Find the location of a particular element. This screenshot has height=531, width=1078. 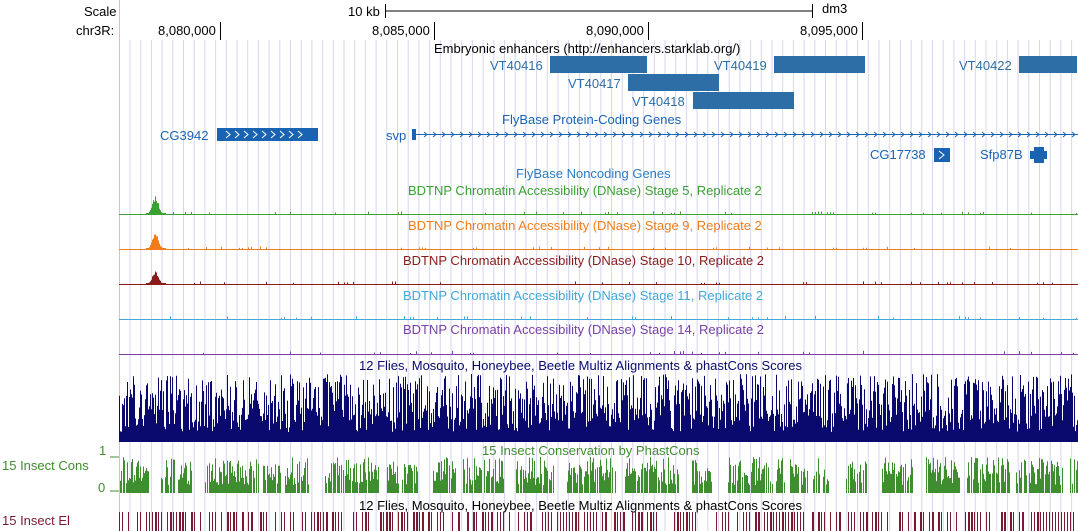

cg3942-strand-arrows is located at coordinates (264, 134).